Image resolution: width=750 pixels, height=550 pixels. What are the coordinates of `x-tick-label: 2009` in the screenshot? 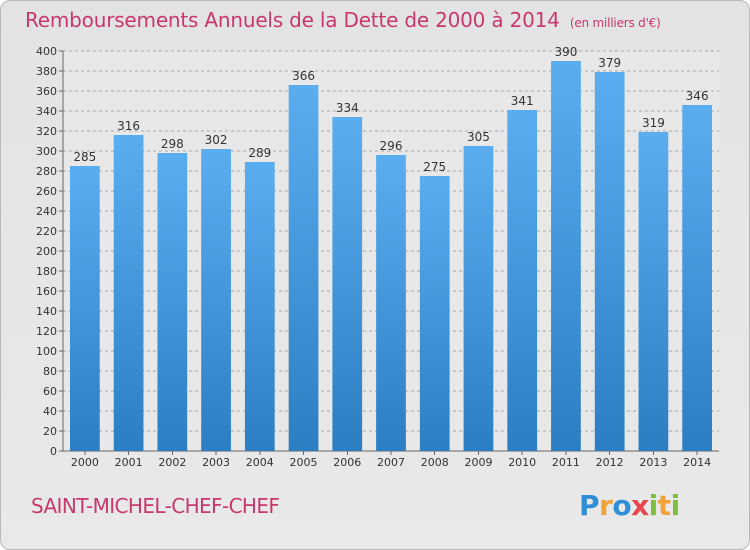 It's located at (478, 462).